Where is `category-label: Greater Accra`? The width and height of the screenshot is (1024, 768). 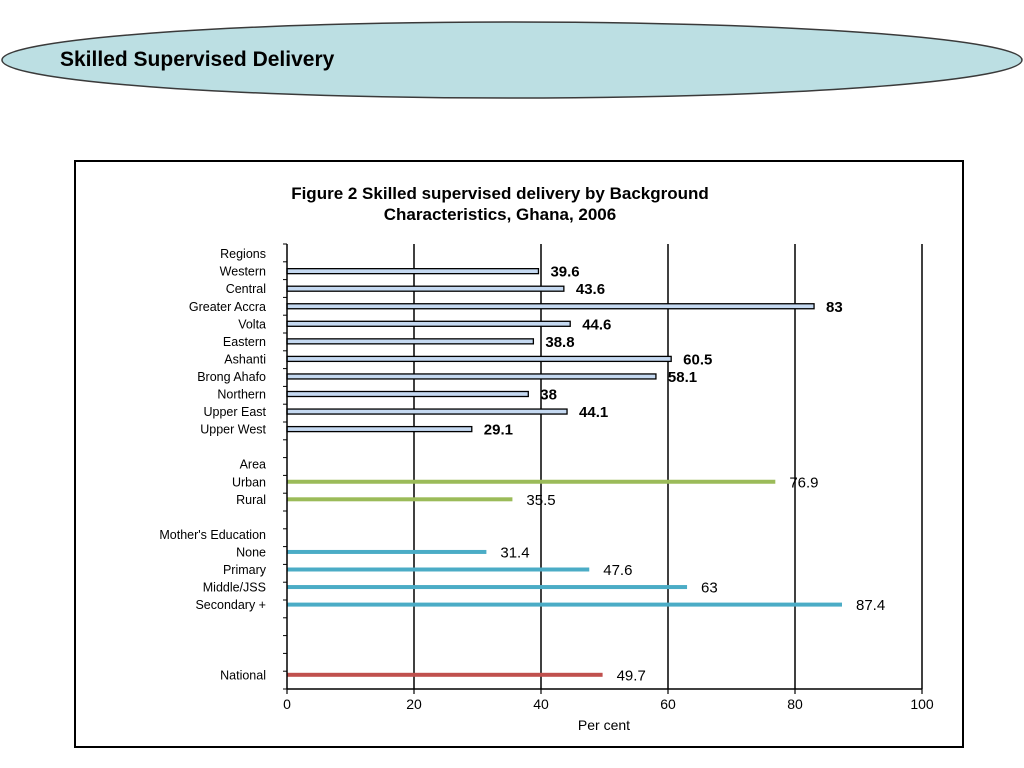
category-label: Greater Accra is located at coordinates (227, 307).